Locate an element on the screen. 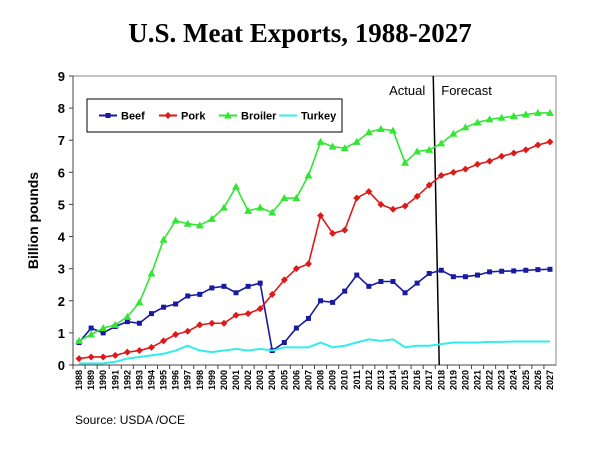 Image resolution: width=600 pixels, height=450 pixels. x-tick-label: 1996 is located at coordinates (176, 380).